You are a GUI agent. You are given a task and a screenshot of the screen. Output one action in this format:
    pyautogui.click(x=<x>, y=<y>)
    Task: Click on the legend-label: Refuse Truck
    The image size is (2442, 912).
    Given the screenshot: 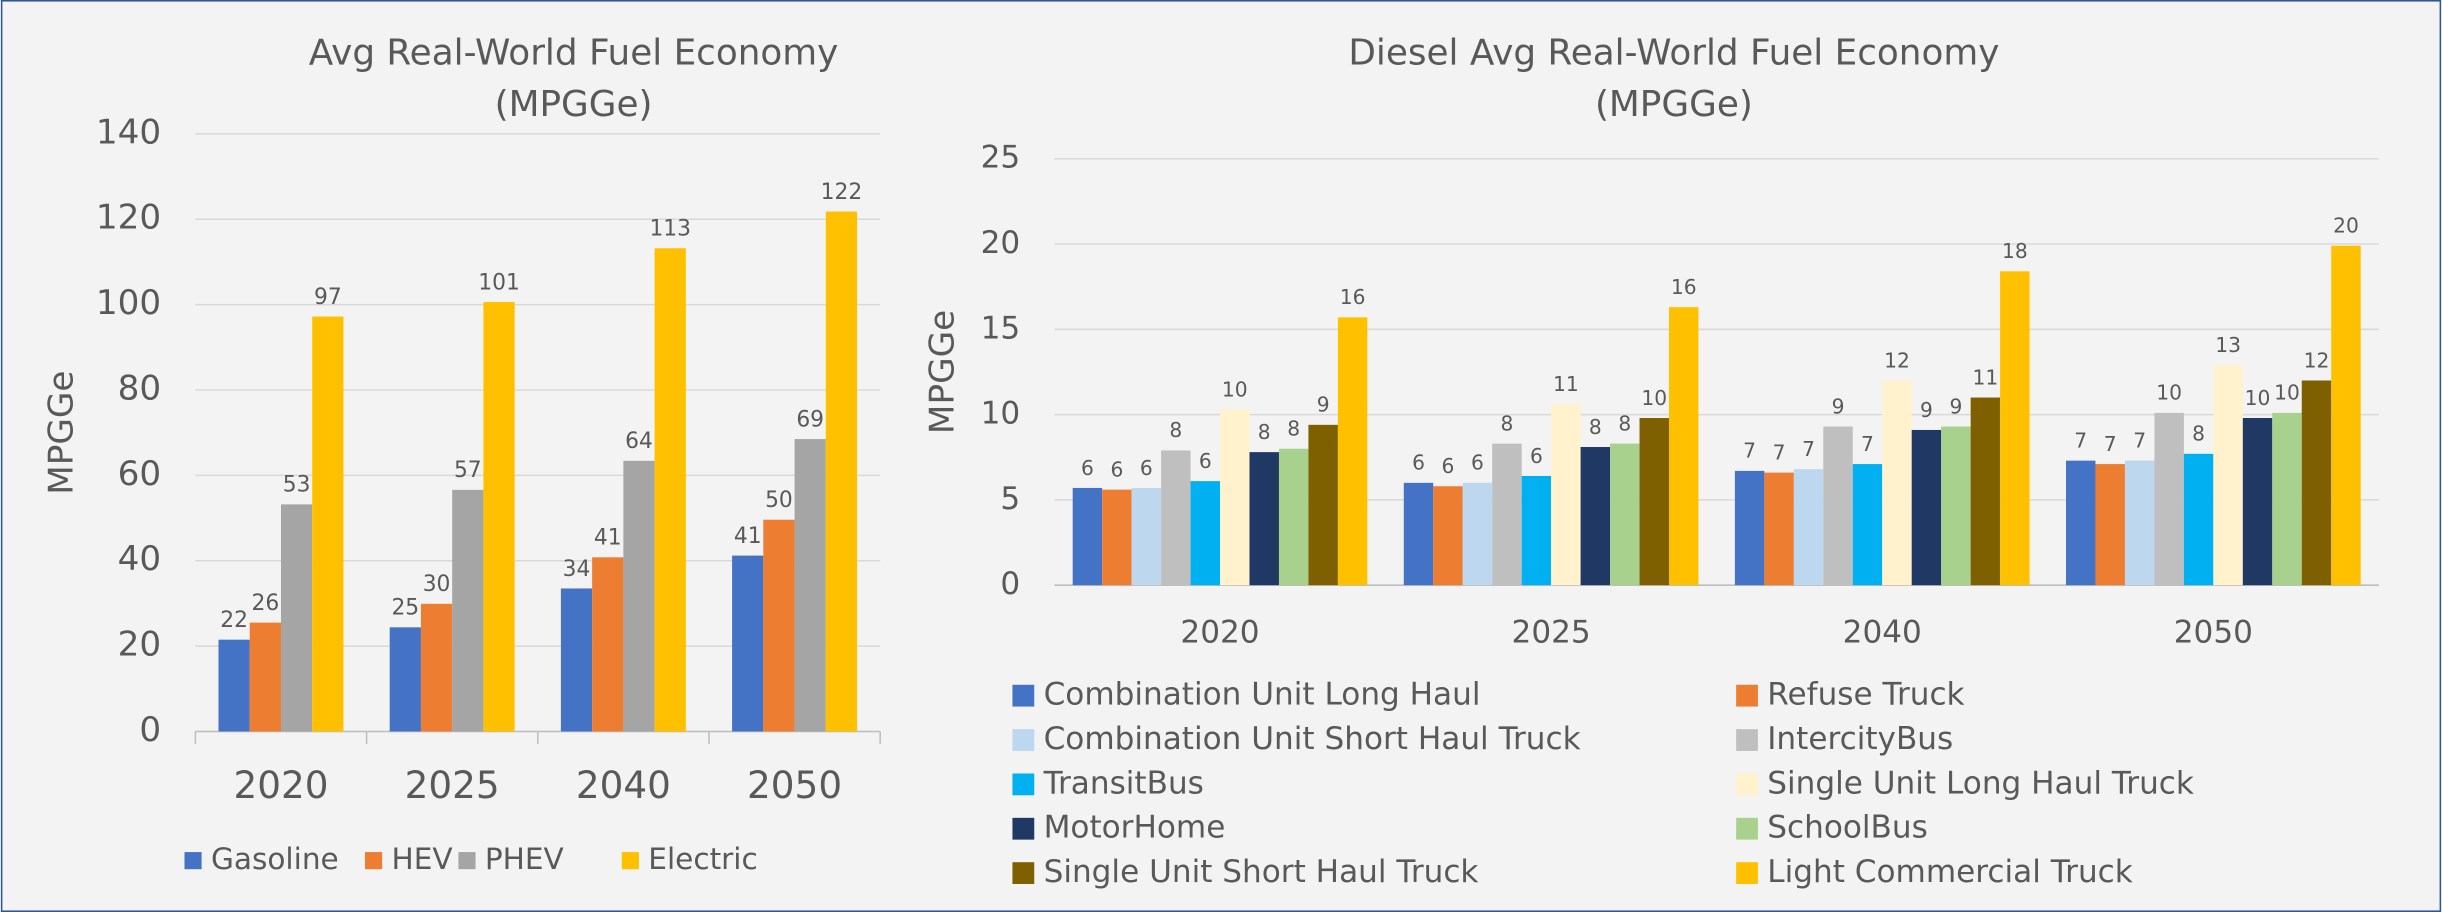 What is the action you would take?
    pyautogui.click(x=1865, y=695)
    